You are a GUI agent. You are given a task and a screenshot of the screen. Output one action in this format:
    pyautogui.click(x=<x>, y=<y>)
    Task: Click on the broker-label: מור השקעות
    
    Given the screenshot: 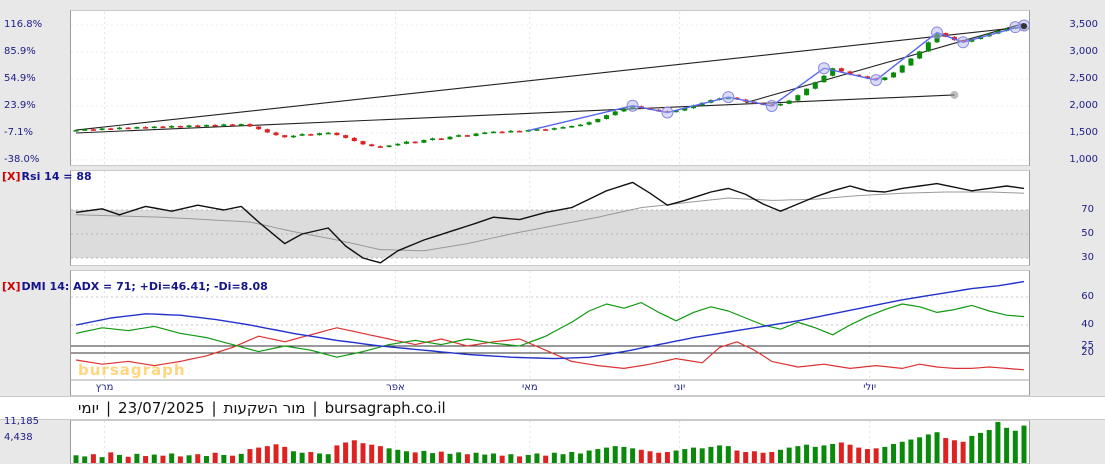 What is the action you would take?
    pyautogui.click(x=264, y=408)
    